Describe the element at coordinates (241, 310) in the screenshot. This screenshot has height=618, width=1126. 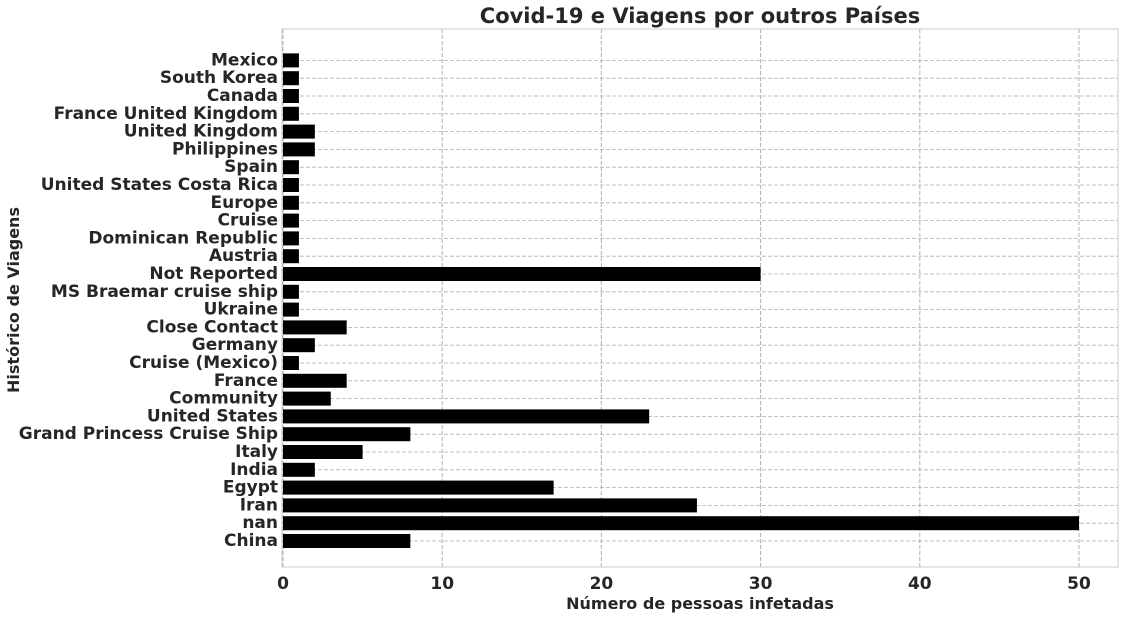
I see `y-tick-label: Ukraine` at that location.